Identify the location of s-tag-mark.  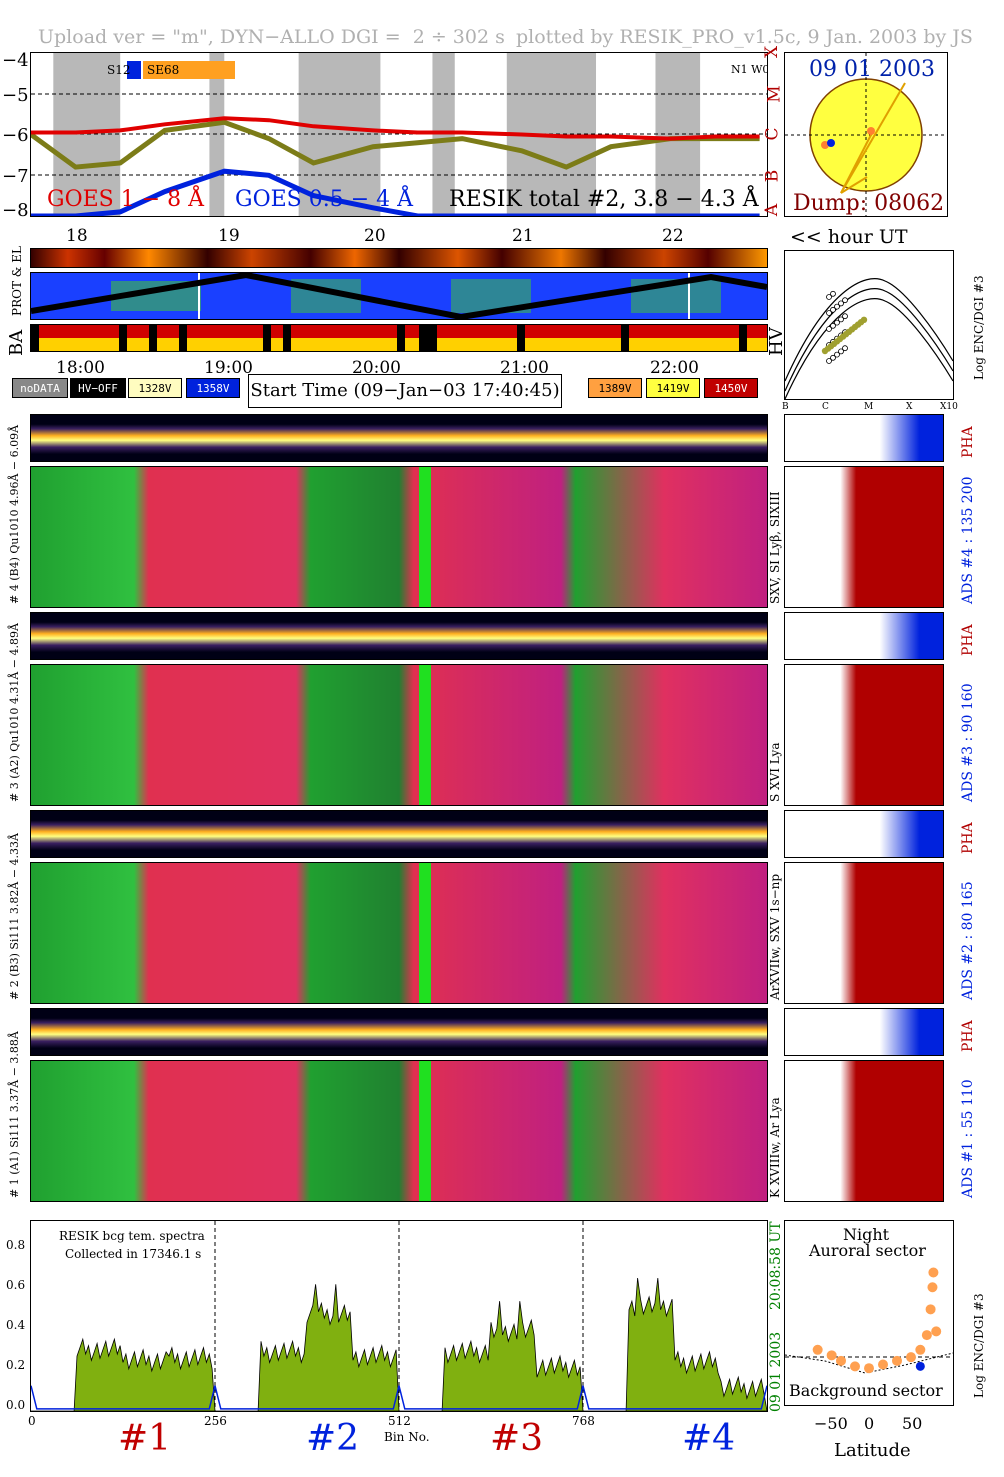
(134, 70).